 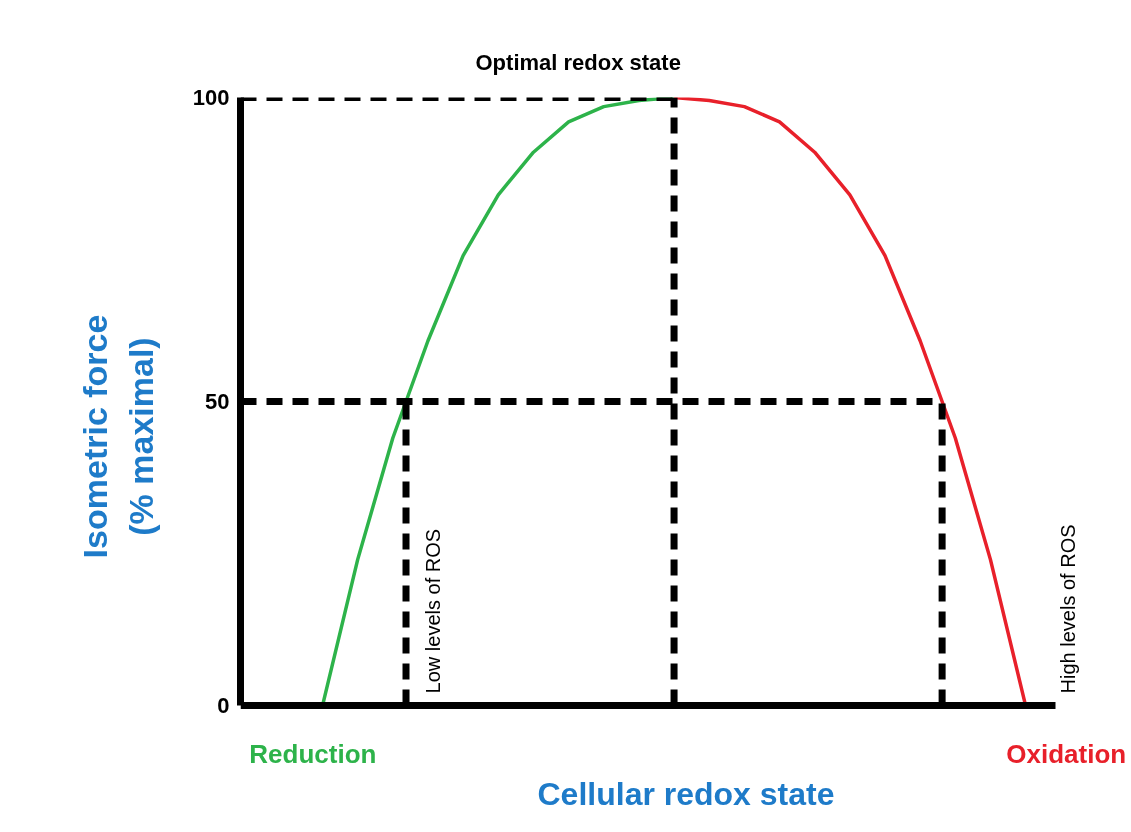 What do you see at coordinates (313, 754) in the screenshot?
I see `text: Reduction` at bounding box center [313, 754].